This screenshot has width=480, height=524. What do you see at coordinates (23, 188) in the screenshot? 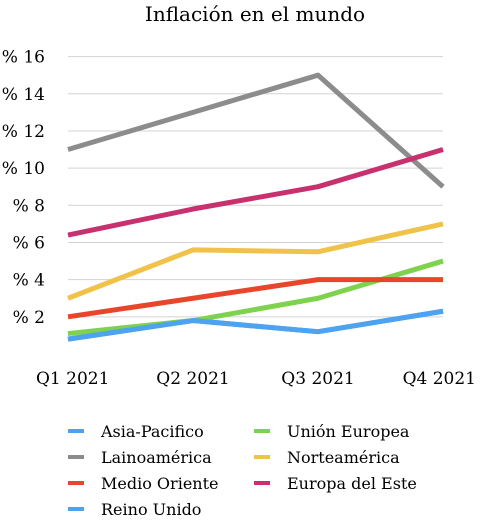
I see `y-axis-ticks: % 2 % 4 % 6 % 8 % 10 % 12 % 14 % 16` at bounding box center [23, 188].